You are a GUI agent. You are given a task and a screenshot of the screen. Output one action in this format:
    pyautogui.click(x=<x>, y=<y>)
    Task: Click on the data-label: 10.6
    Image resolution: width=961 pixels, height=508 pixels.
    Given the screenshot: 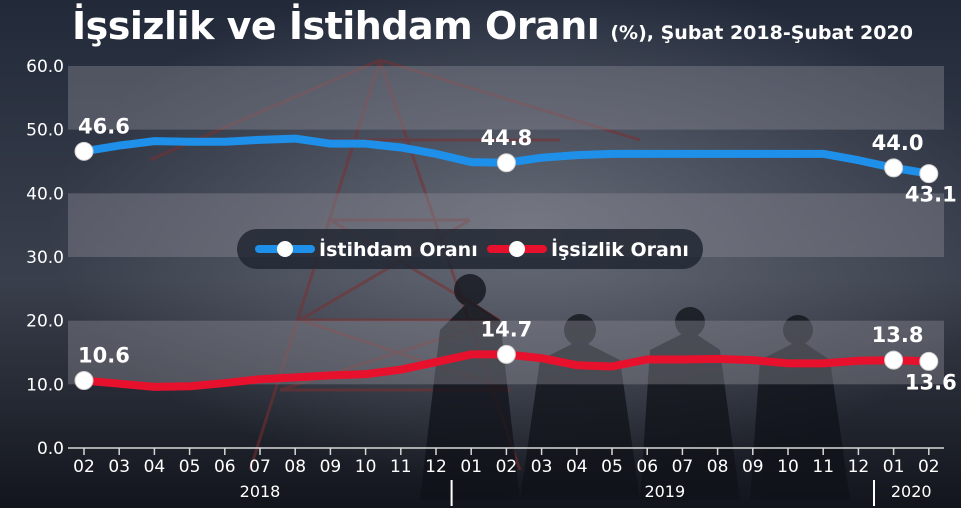 What is the action you would take?
    pyautogui.click(x=104, y=356)
    